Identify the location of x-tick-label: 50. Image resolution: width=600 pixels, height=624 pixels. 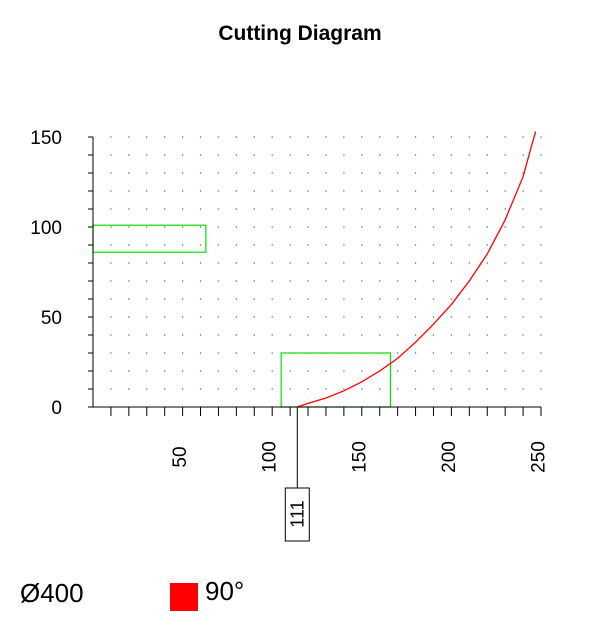
(180, 456).